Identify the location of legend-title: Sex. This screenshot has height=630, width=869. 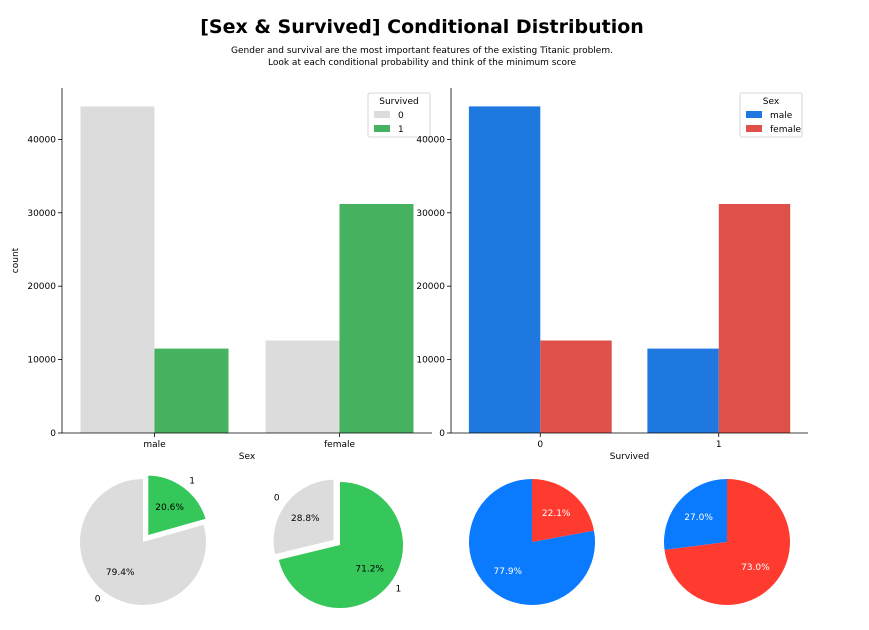
(771, 102).